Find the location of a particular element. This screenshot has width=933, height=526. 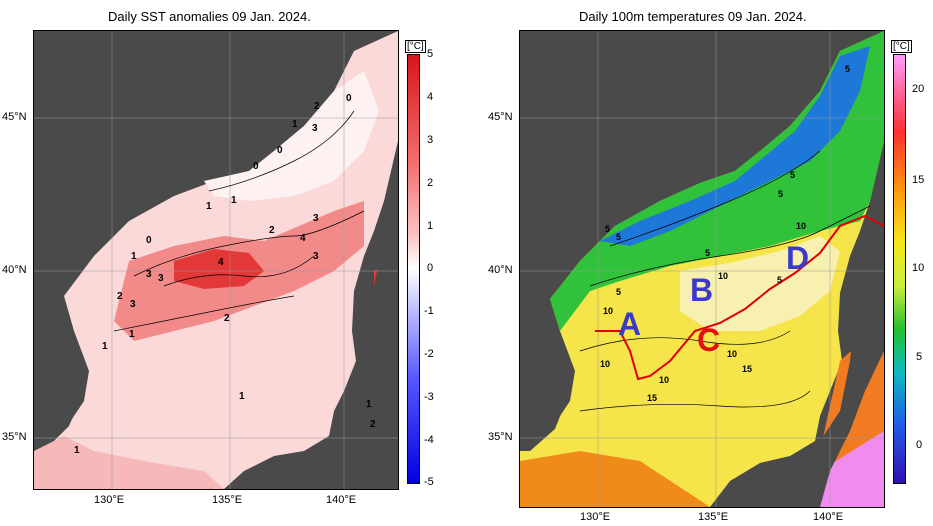

right-lat-tick: 40°N is located at coordinates (500, 270).